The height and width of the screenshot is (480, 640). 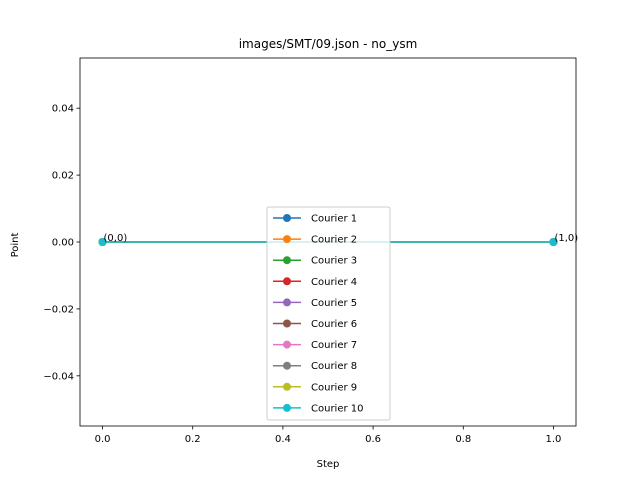 What do you see at coordinates (58, 376) in the screenshot?
I see `y-tick-label: −0.04` at bounding box center [58, 376].